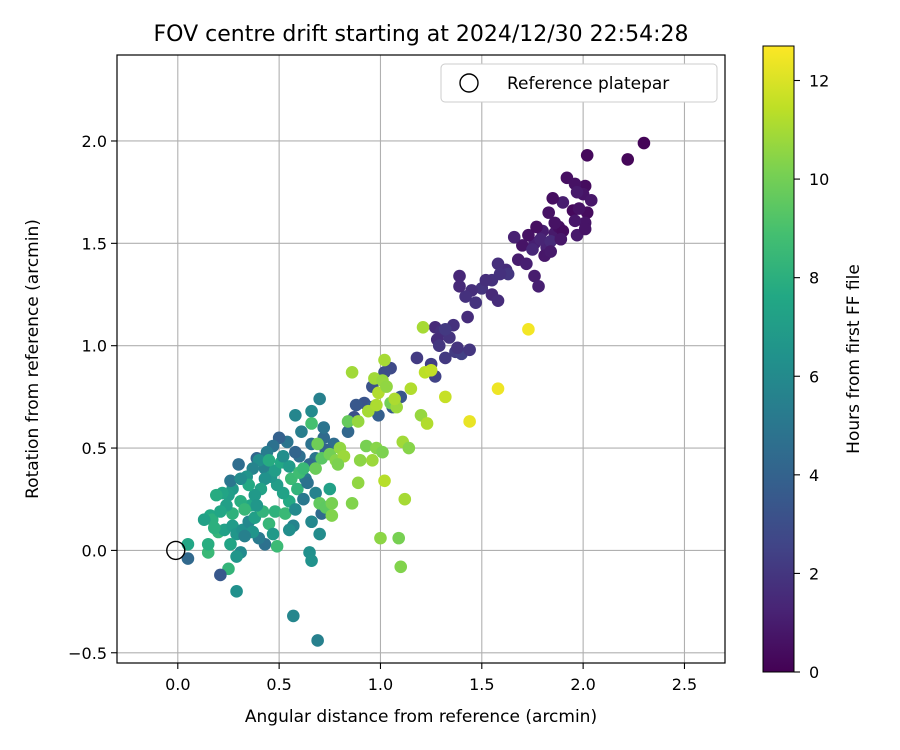  I want to click on y-tick-label: 0.0, so click(94, 550).